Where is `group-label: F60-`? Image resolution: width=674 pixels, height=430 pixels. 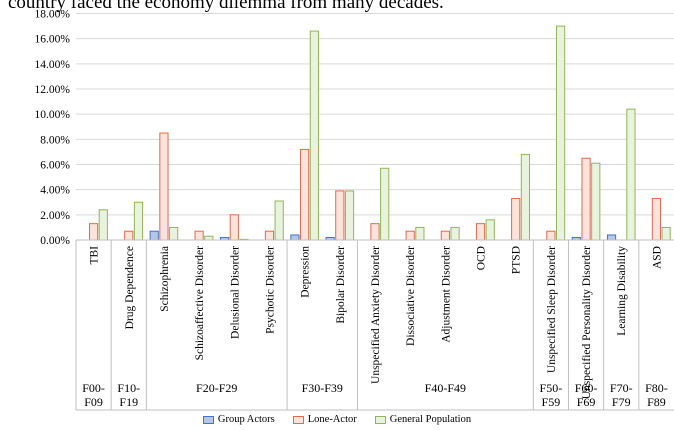
group-label: F60- is located at coordinates (586, 388).